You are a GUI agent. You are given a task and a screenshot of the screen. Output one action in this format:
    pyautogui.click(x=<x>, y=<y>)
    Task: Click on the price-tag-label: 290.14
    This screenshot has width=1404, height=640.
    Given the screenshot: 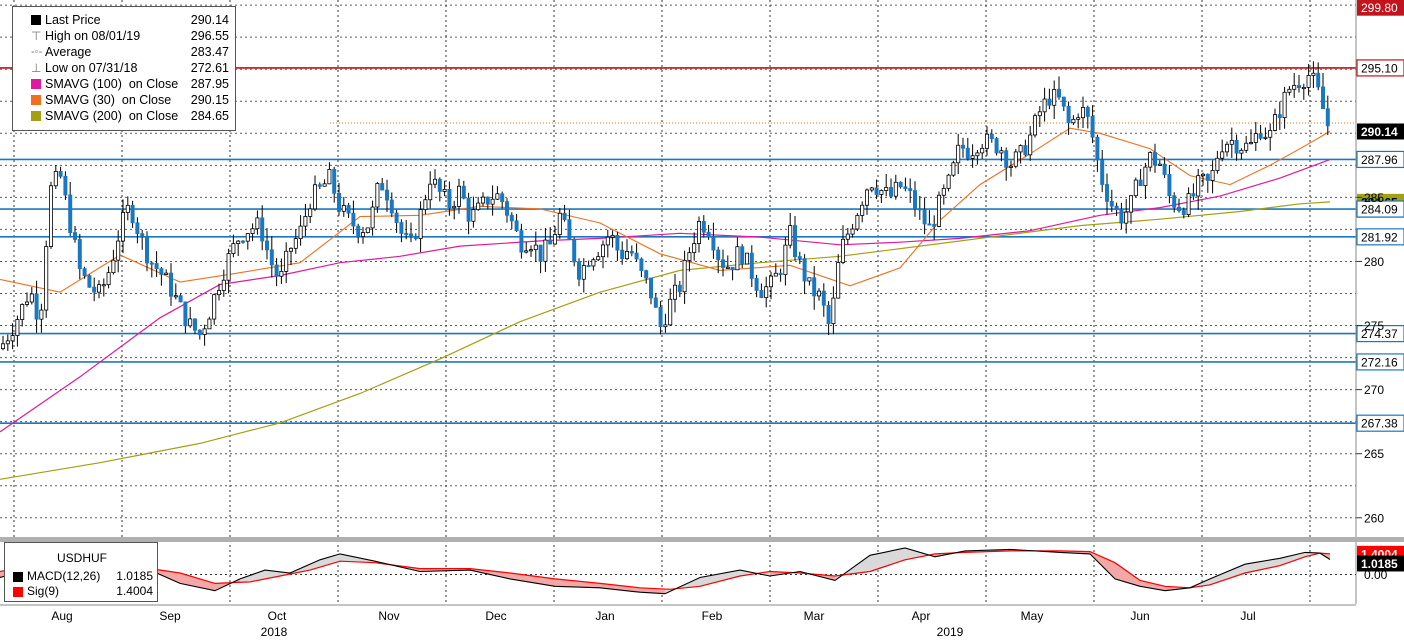 What is the action you would take?
    pyautogui.click(x=1379, y=132)
    